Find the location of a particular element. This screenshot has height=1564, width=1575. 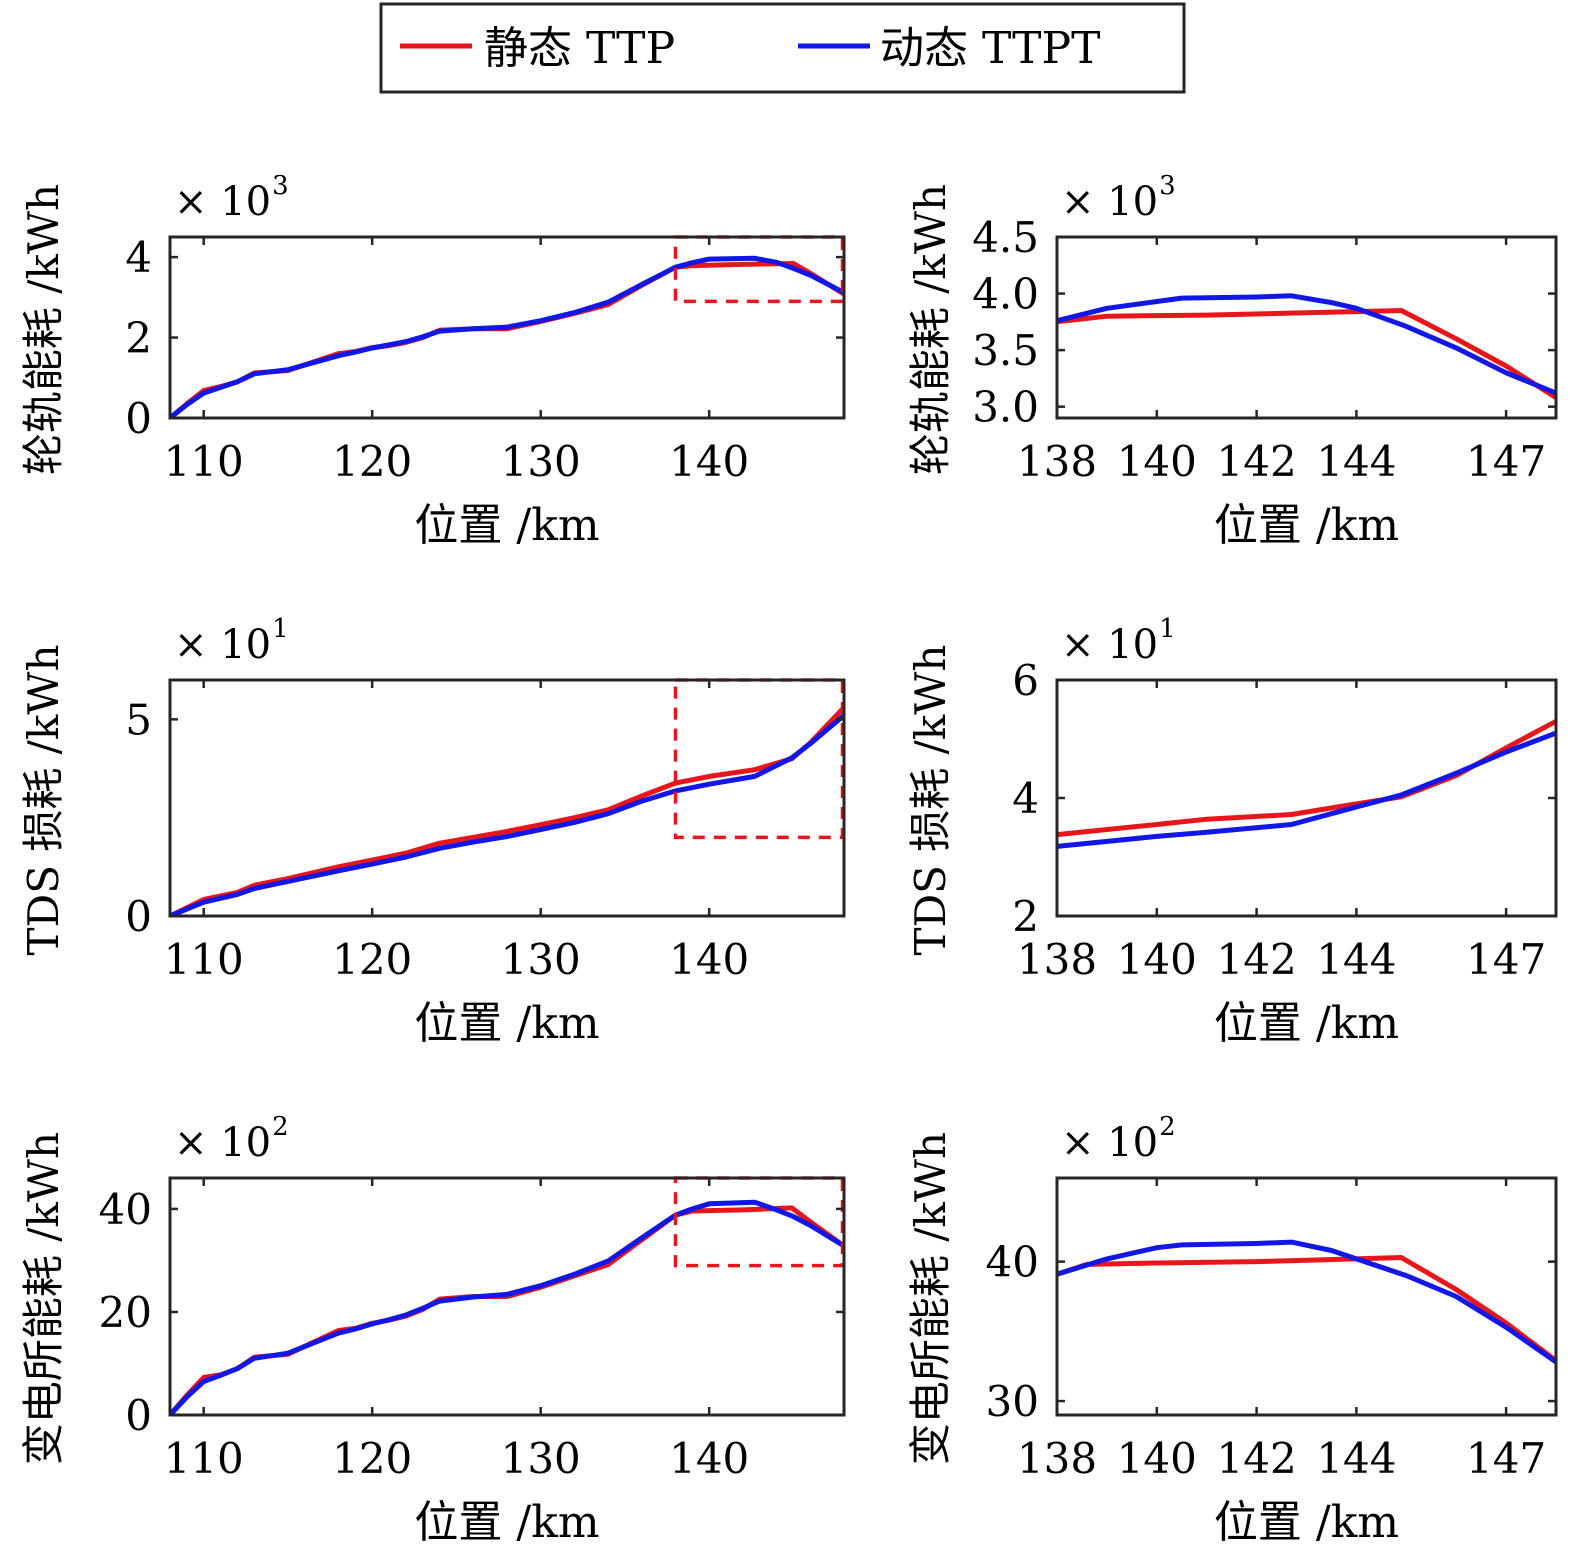

chart-panel-4: 138 140 142 144 147 2 4 6 位置 /km TDS 损耗 /kWh × 10 1 is located at coordinates (1232, 831).